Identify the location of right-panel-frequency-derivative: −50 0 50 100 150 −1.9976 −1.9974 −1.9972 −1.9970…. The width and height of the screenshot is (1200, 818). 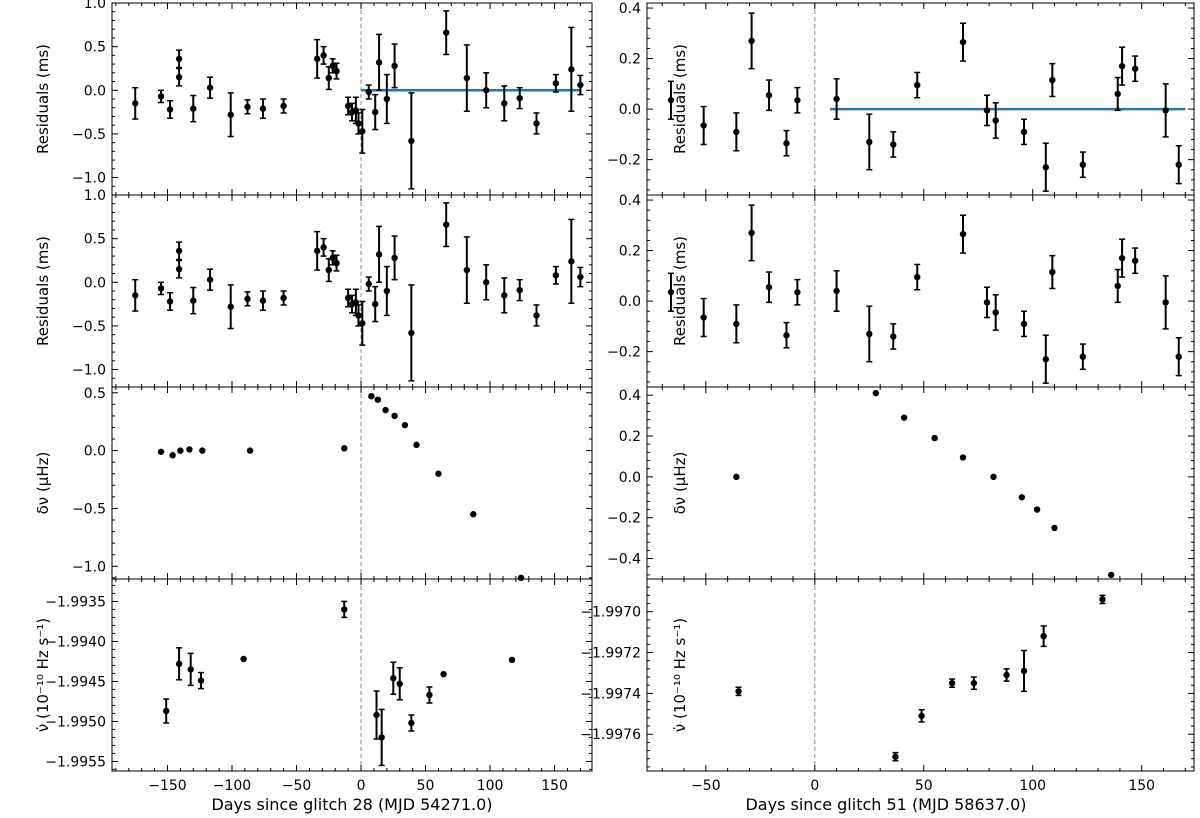
(887, 686).